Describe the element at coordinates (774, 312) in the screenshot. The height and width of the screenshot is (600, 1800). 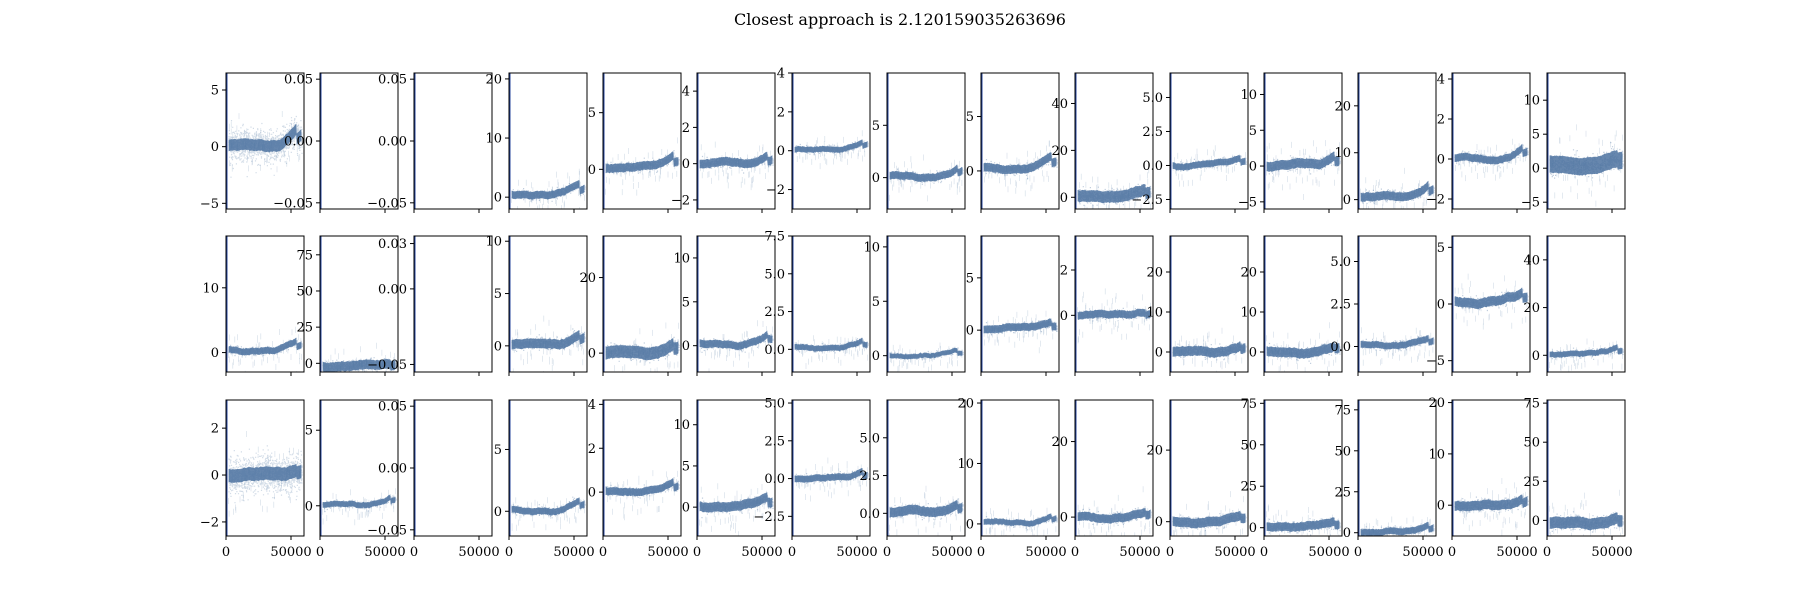
I see `y-tick-label: 2.5` at that location.